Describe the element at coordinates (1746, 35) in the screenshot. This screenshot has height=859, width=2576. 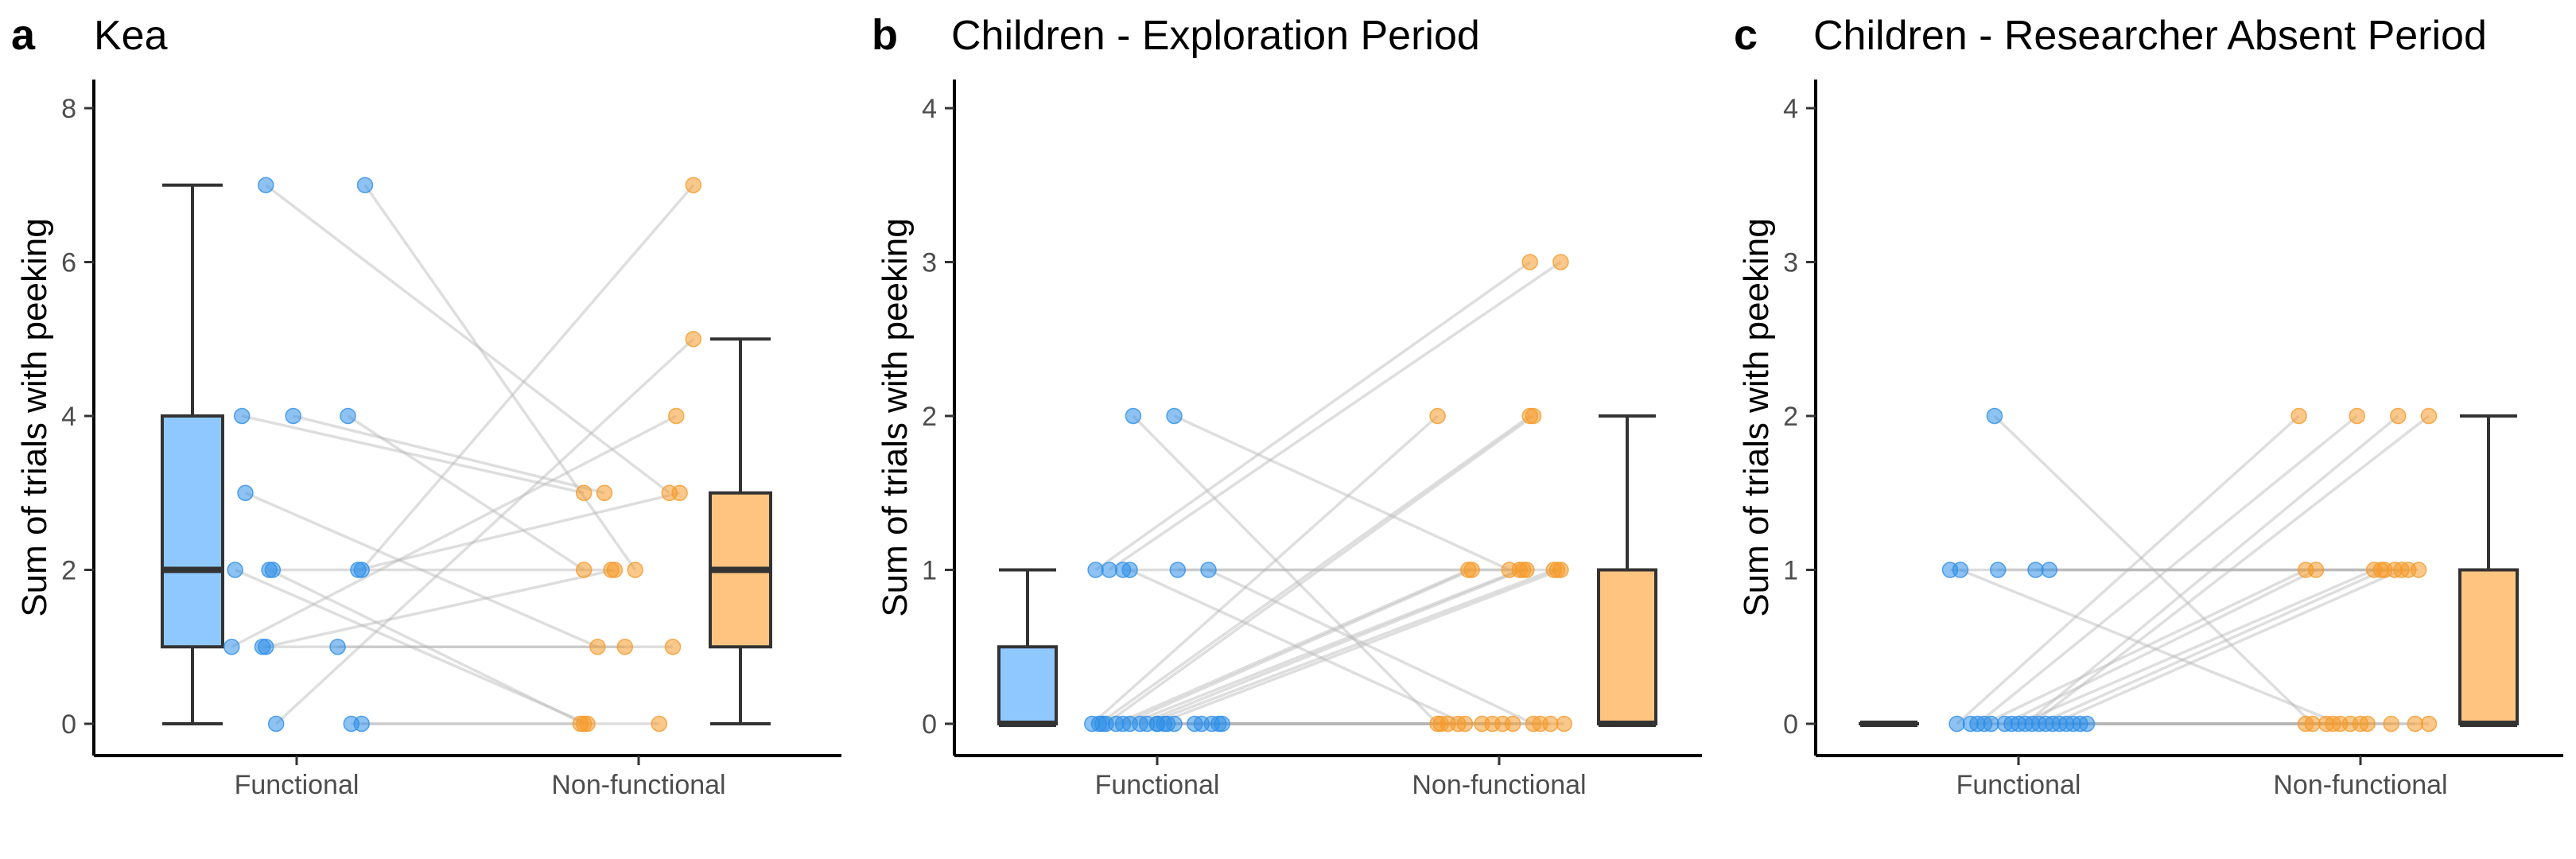
I see `panel-letter: c` at that location.